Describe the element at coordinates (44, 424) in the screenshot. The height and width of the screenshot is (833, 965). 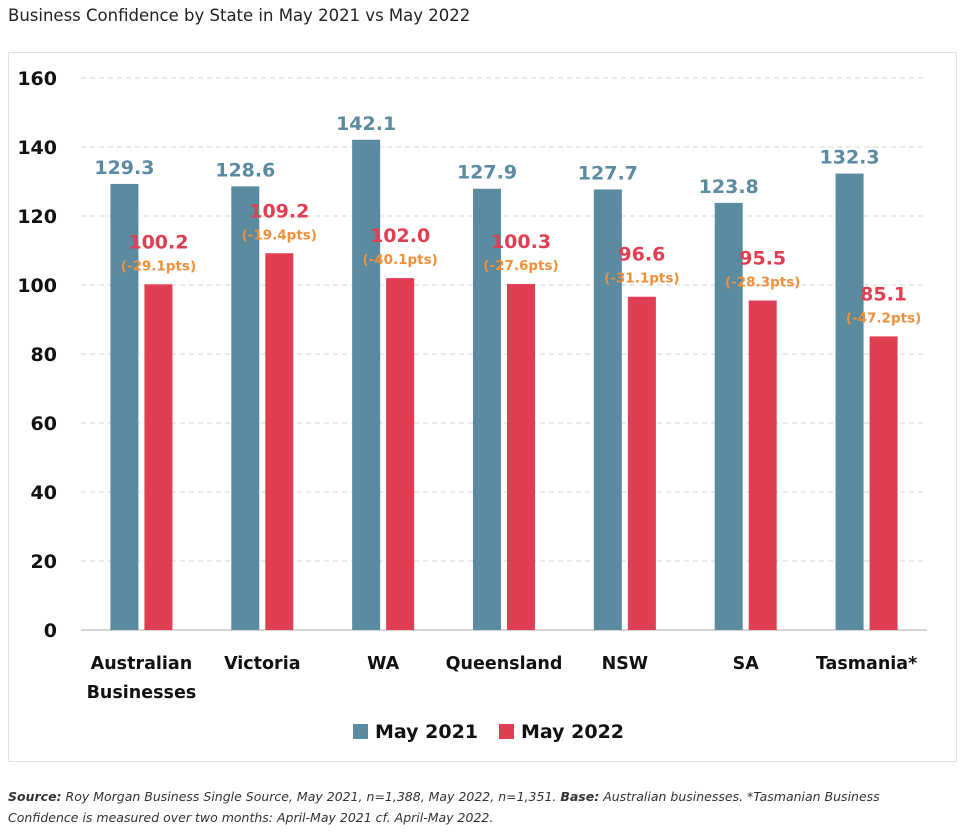
I see `y-tick-label: 60` at that location.